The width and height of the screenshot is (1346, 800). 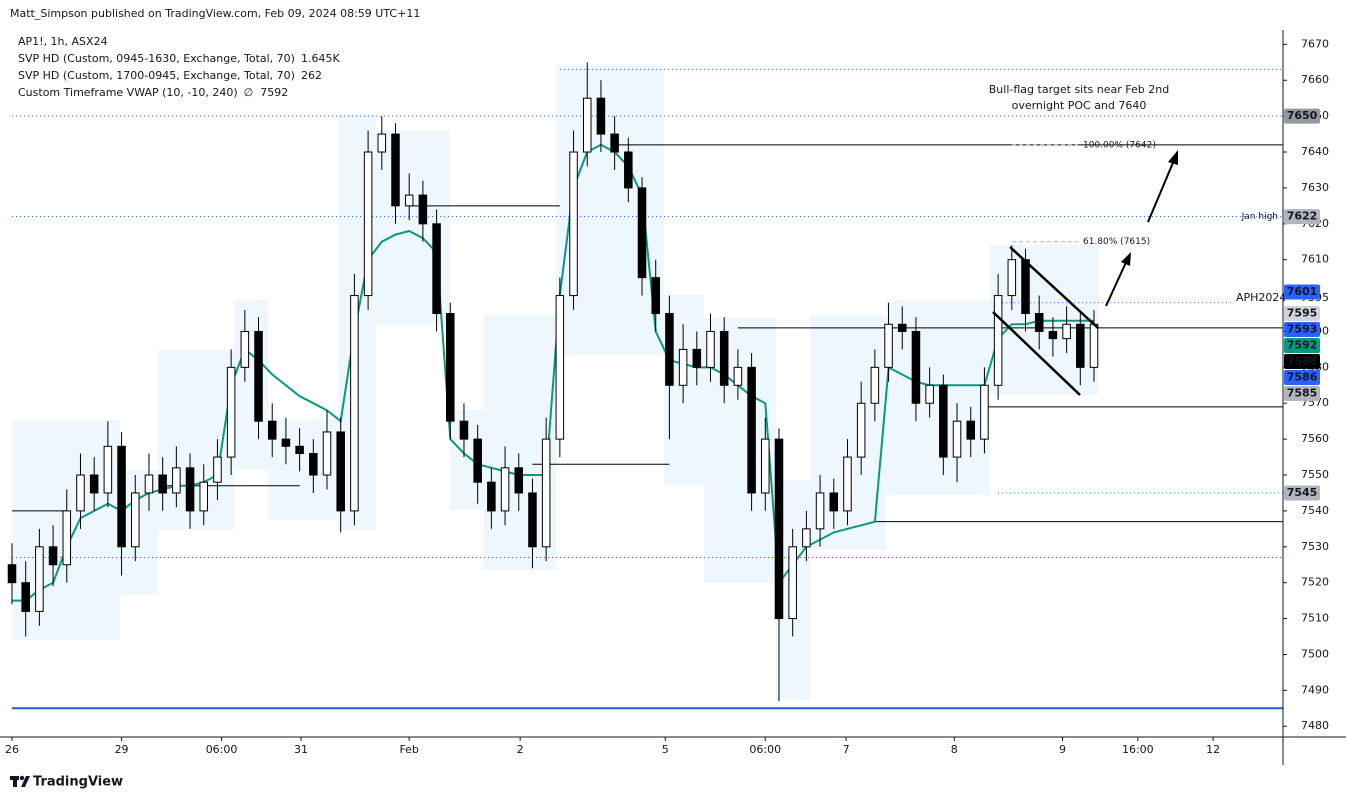 I want to click on price-badge-label: 7588, so click(x=1302, y=361).